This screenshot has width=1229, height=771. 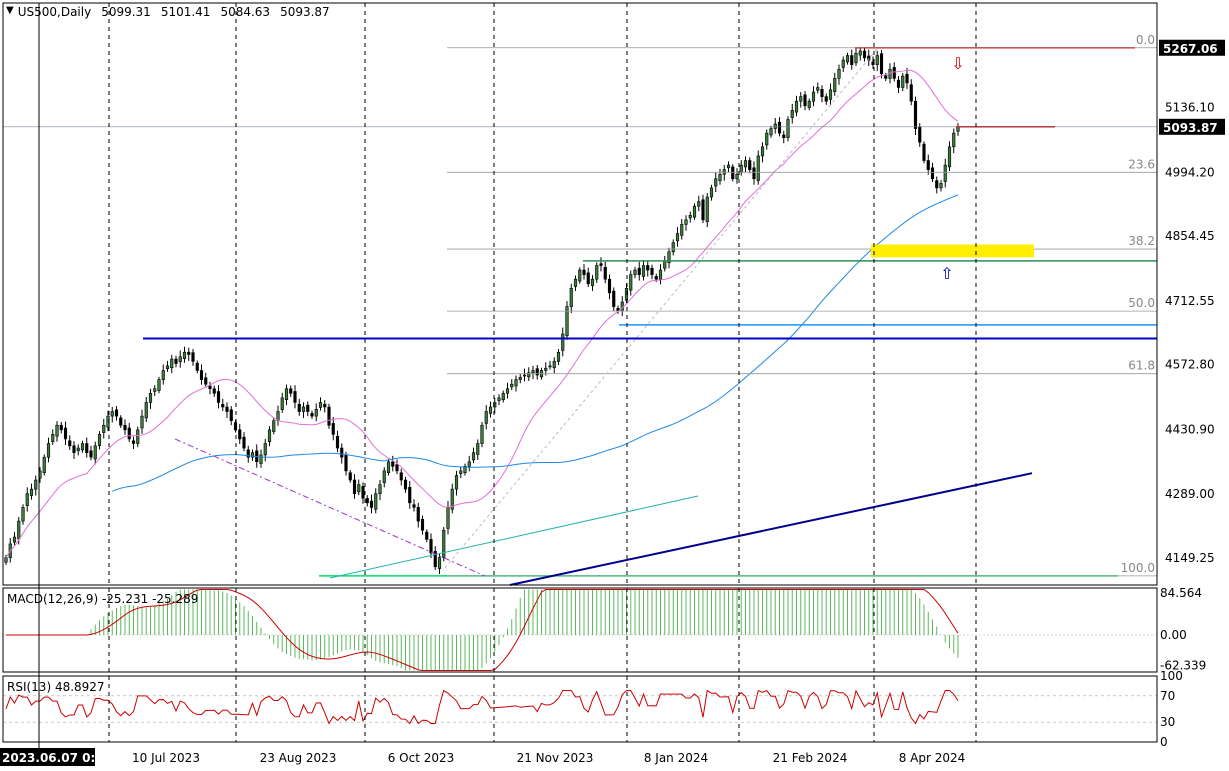 I want to click on macd-tick-label: -62.339, so click(x=1183, y=666).